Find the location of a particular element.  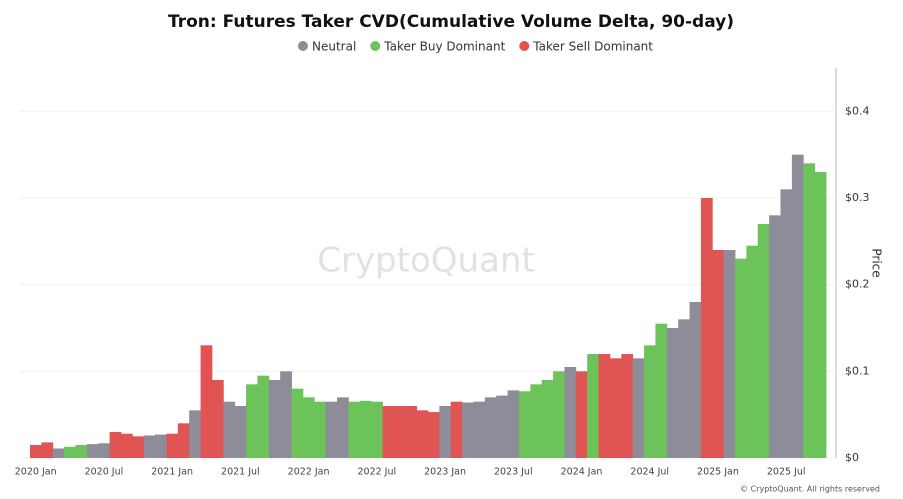

x-tick-label: 2025 Jan is located at coordinates (718, 472).